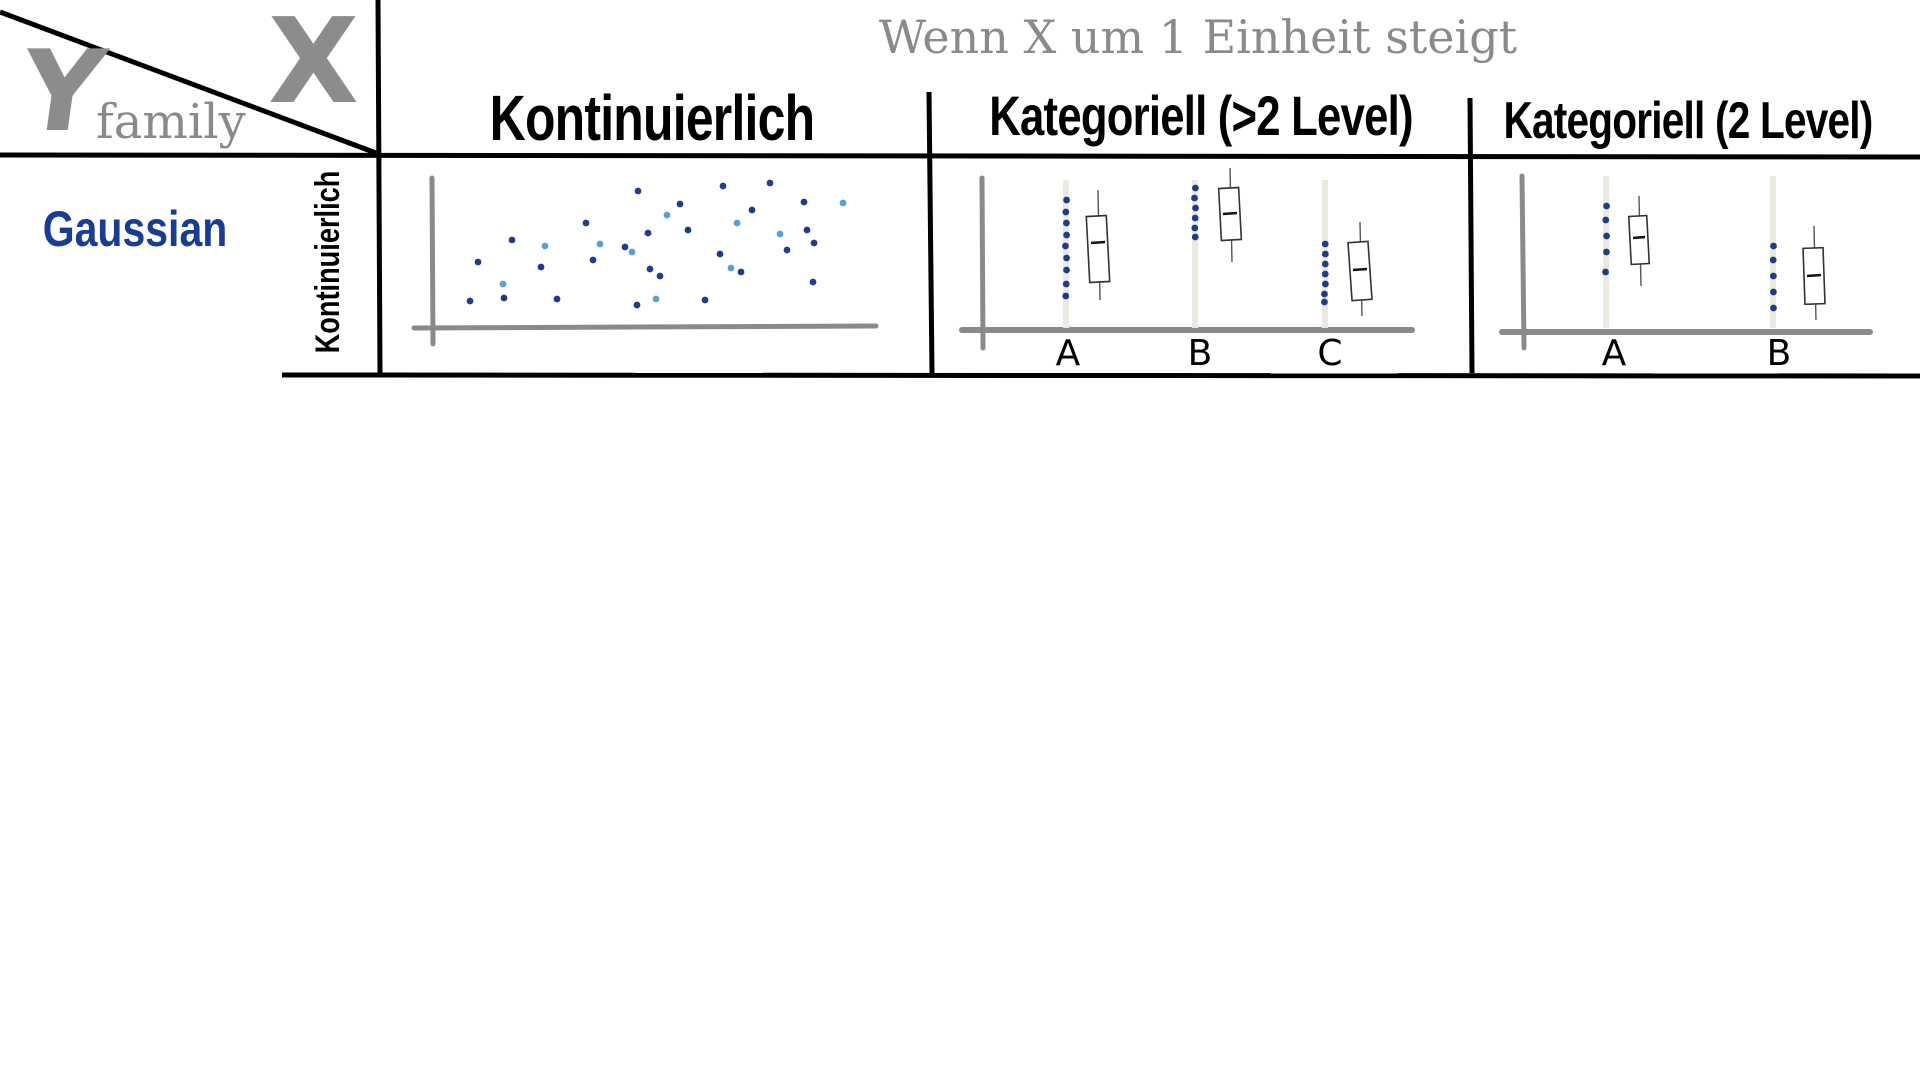 The height and width of the screenshot is (1080, 1920). Describe the element at coordinates (1687, 121) in the screenshot. I see `column-header-categorical-two: Kategoriell (2 Level)` at that location.